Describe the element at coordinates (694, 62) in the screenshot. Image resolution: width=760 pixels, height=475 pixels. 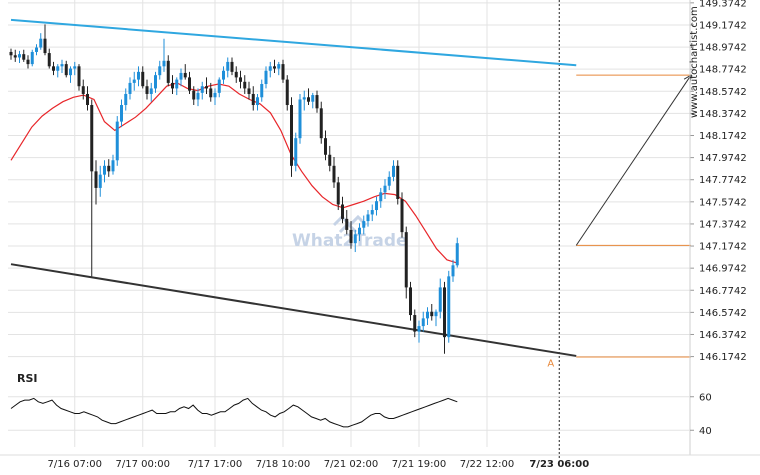
I see `brand-label: www.autochartist.com` at that location.